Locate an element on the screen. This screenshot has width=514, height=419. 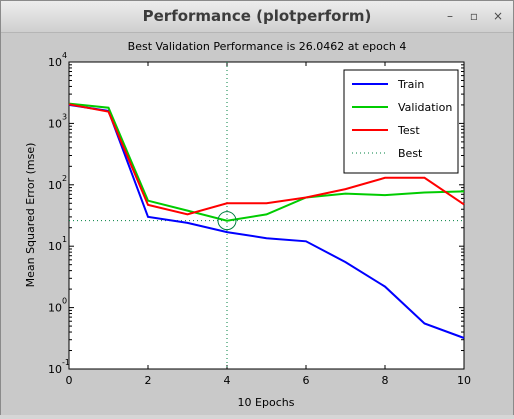
close-button: × is located at coordinates (498, 16).